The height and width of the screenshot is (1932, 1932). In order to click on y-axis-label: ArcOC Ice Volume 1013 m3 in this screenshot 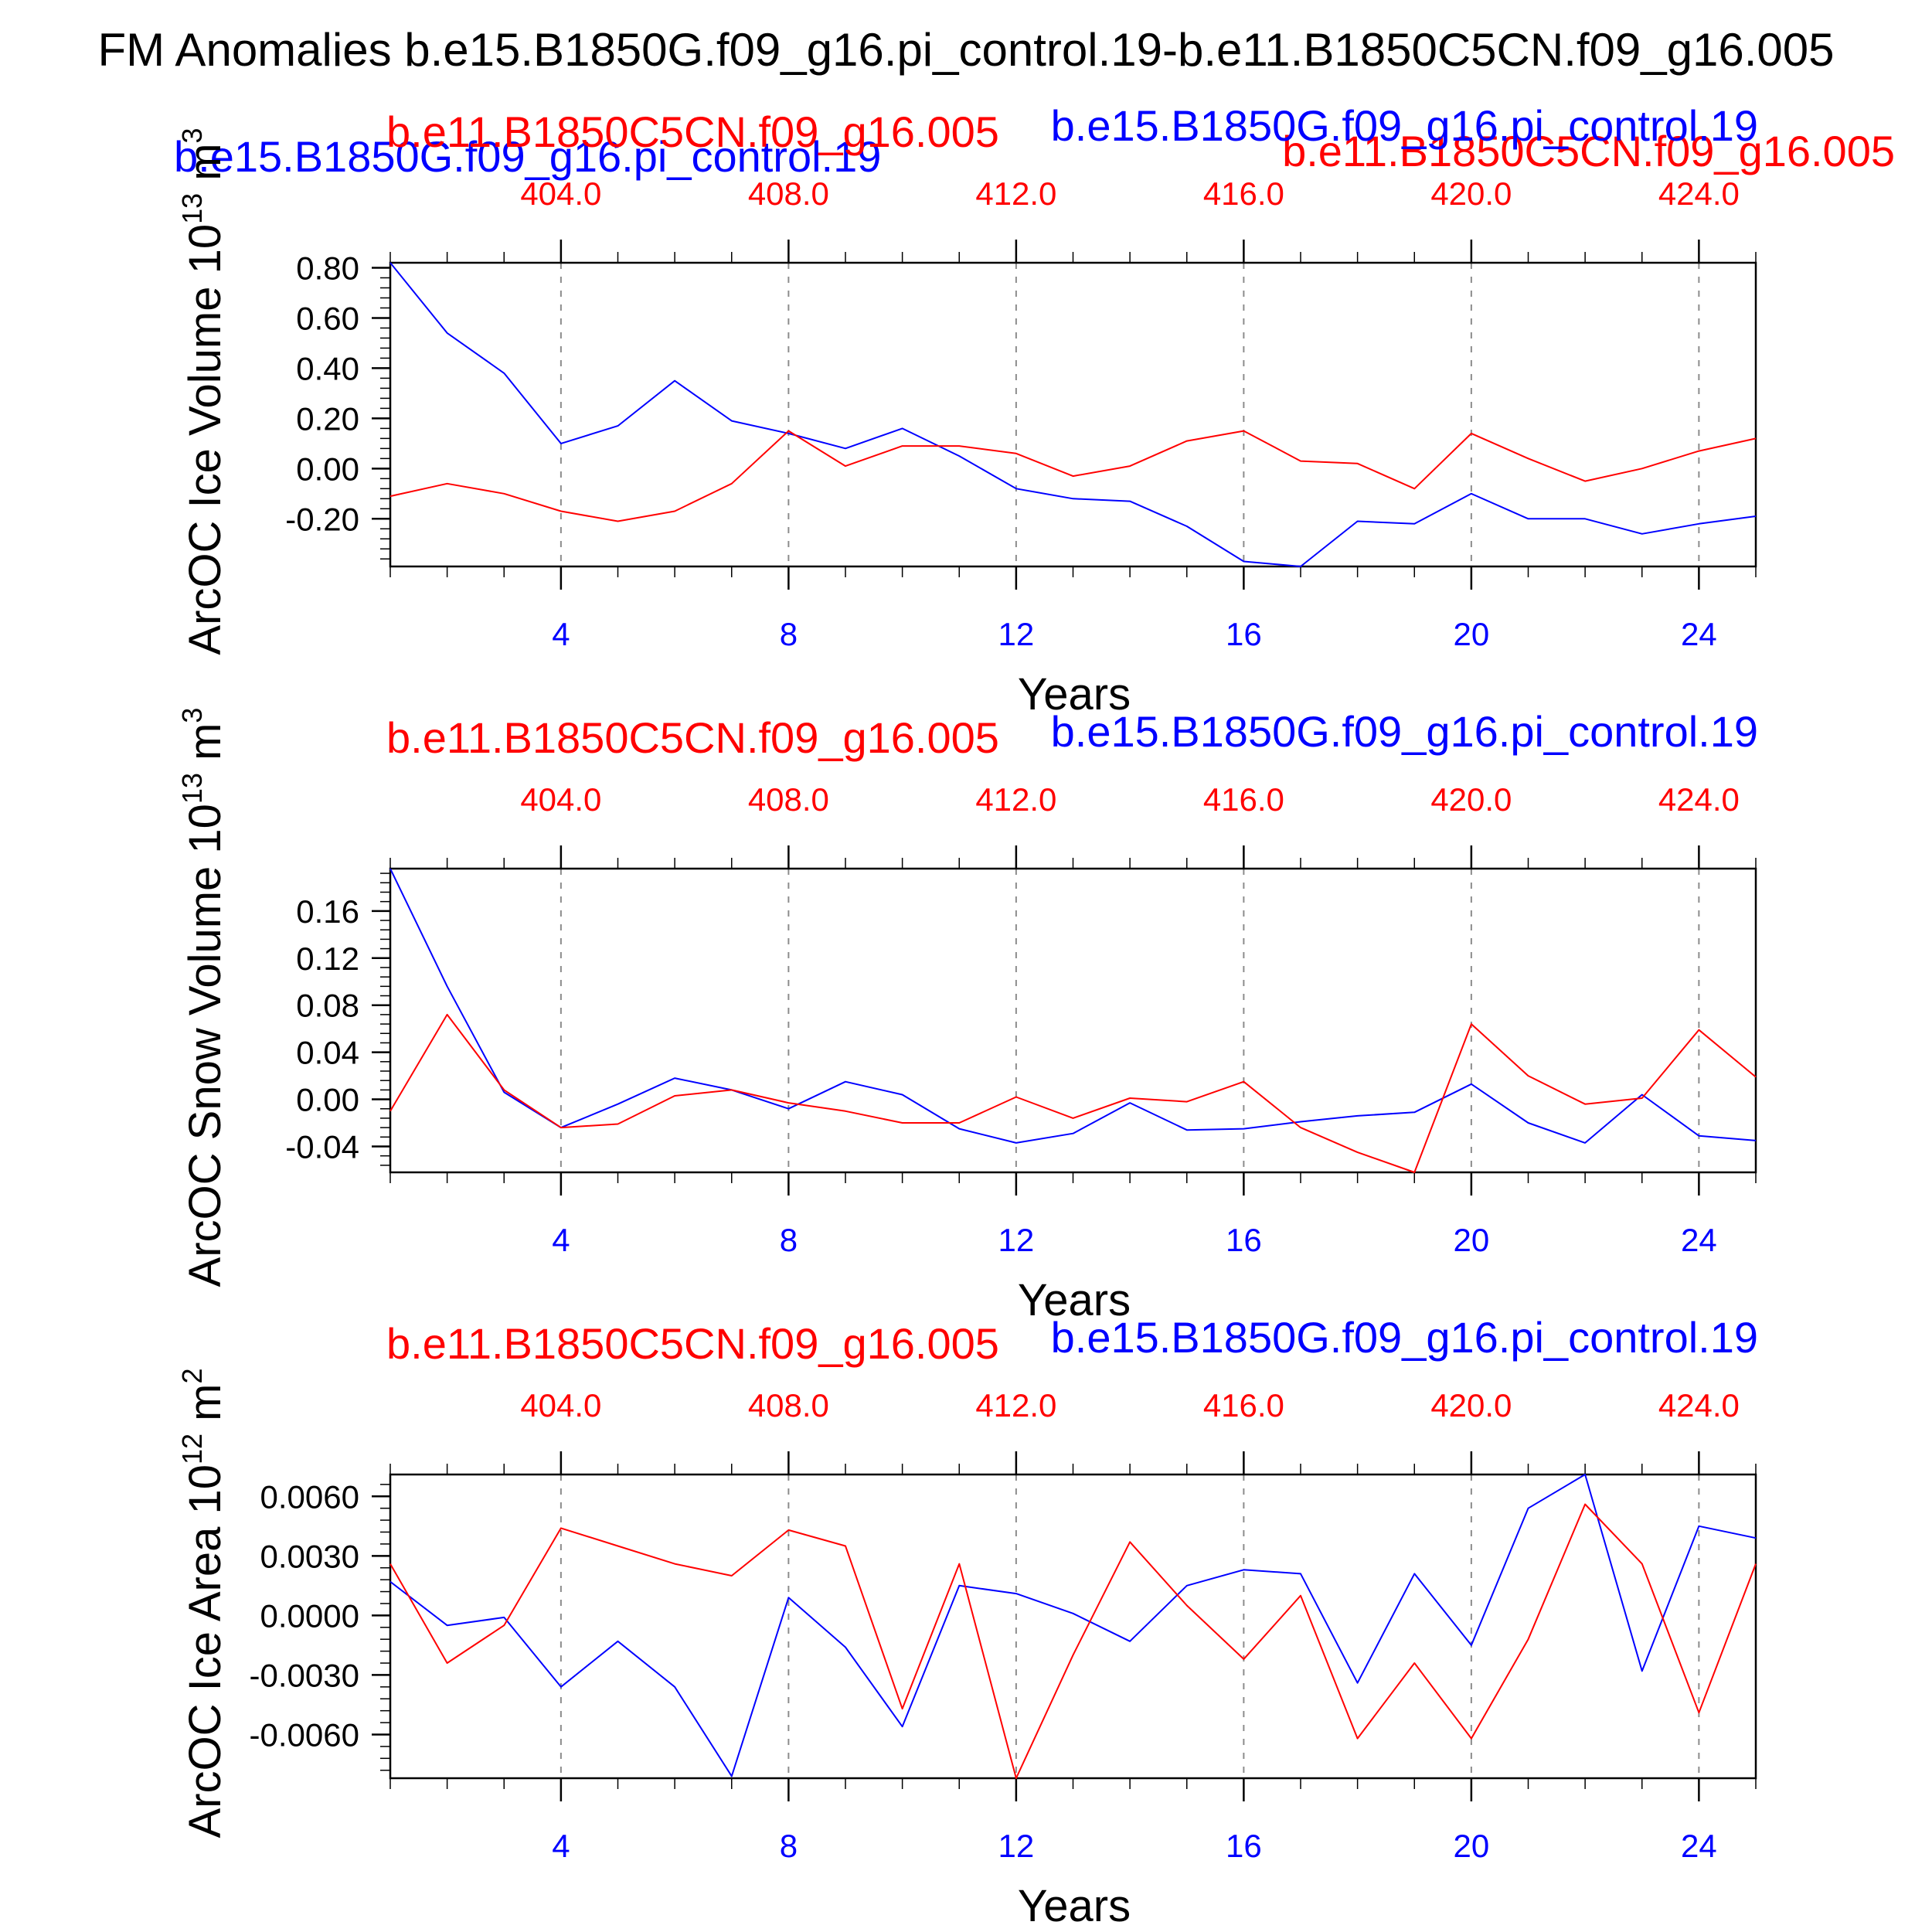, I will do `click(203, 392)`.